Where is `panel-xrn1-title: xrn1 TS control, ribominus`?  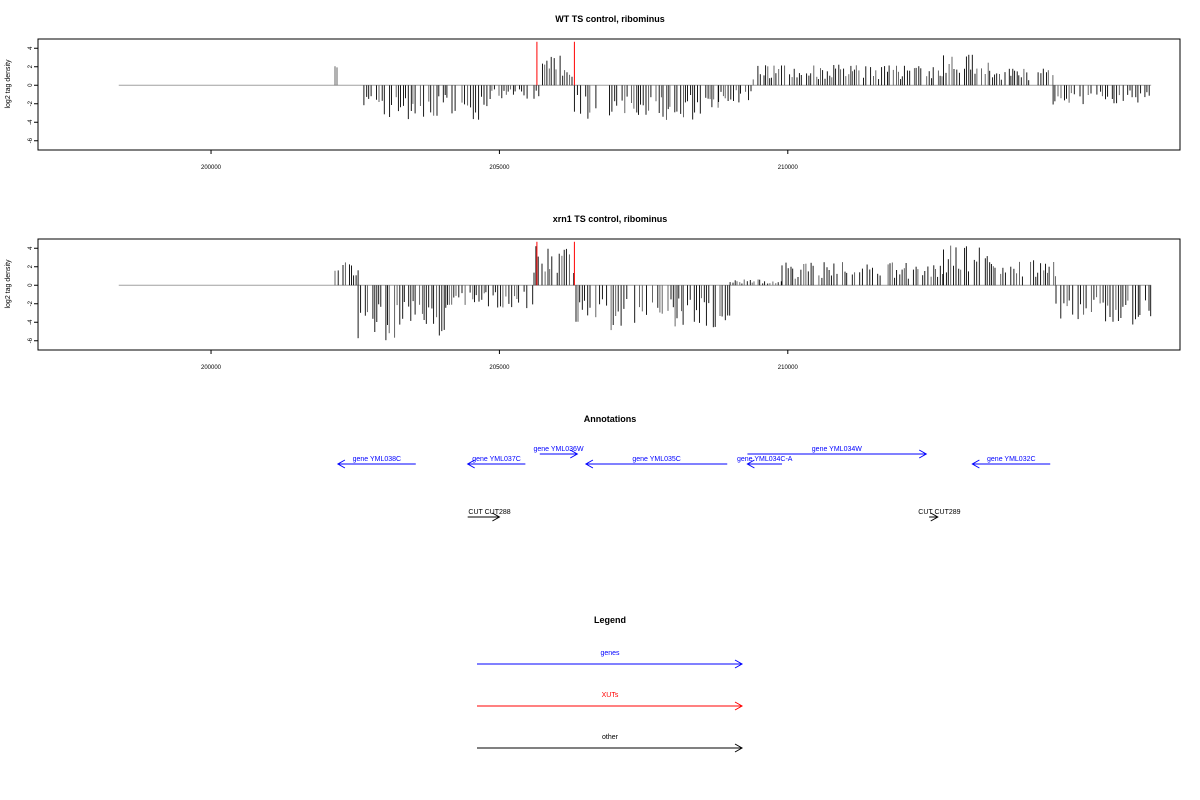 panel-xrn1-title: xrn1 TS control, ribominus is located at coordinates (610, 219).